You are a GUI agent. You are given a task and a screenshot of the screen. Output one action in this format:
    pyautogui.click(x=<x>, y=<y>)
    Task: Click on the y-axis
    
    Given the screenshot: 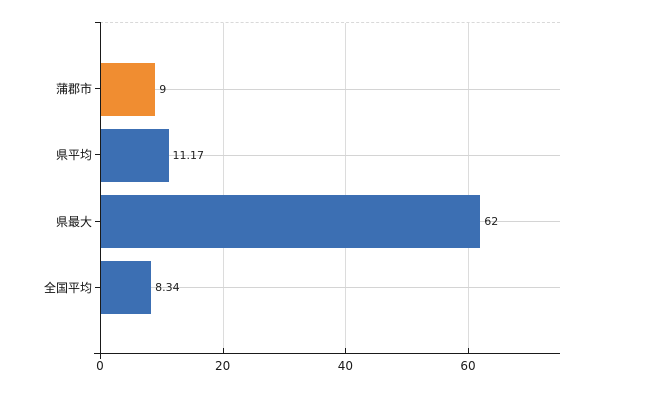 What is the action you would take?
    pyautogui.click(x=100, y=190)
    